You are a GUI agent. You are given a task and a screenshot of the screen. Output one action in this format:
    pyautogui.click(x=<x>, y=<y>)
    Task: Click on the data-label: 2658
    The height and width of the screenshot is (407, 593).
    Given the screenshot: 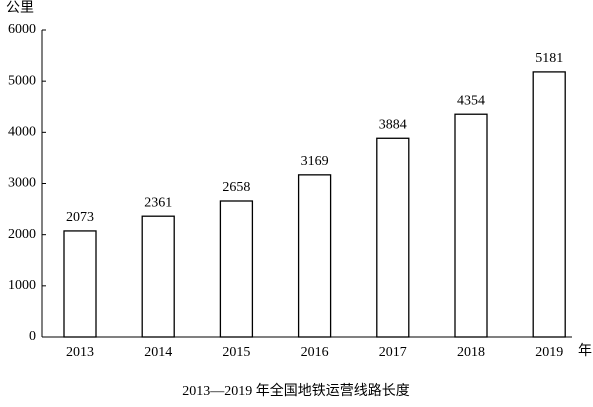 What is the action you would take?
    pyautogui.click(x=236, y=187)
    